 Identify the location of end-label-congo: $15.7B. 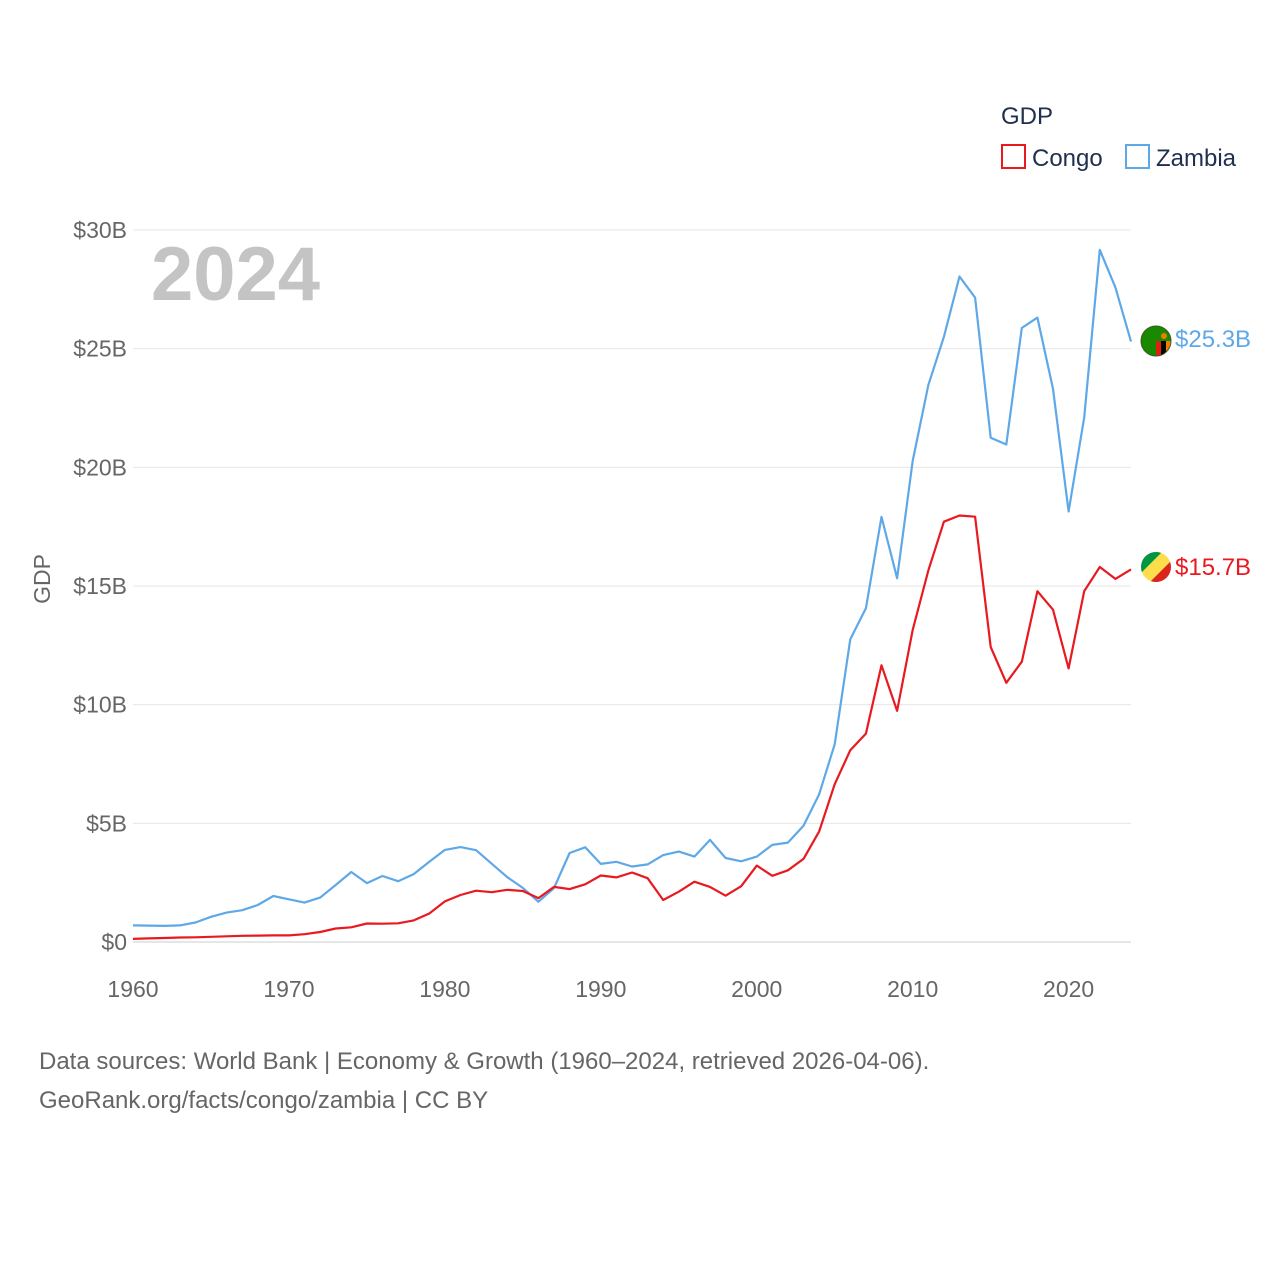
(1213, 567).